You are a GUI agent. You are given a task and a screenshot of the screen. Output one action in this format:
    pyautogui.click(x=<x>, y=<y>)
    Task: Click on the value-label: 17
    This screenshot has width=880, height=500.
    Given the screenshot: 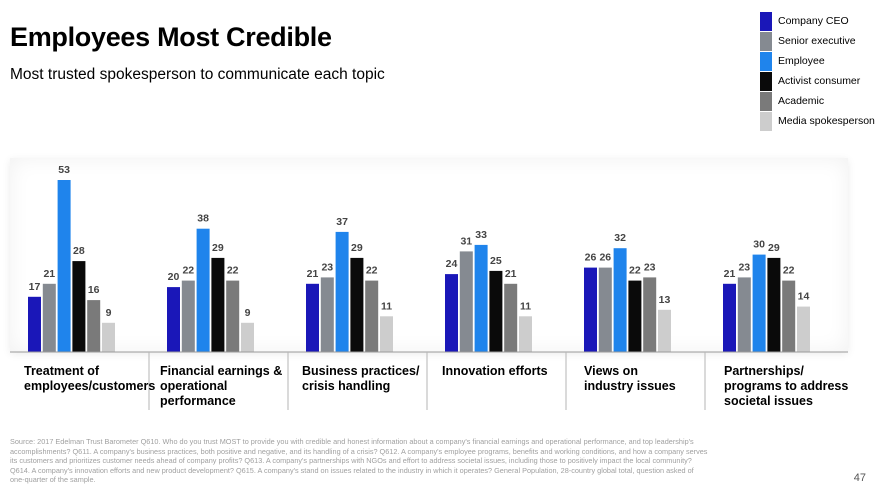 What is the action you would take?
    pyautogui.click(x=35, y=287)
    